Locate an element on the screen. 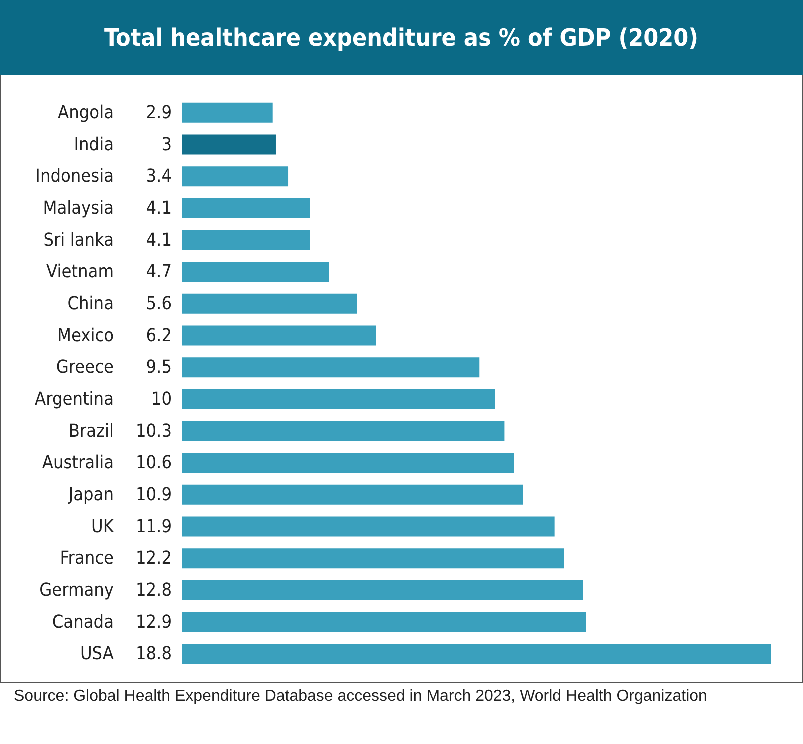 This screenshot has height=744, width=803. data-label: 5.6 is located at coordinates (159, 303).